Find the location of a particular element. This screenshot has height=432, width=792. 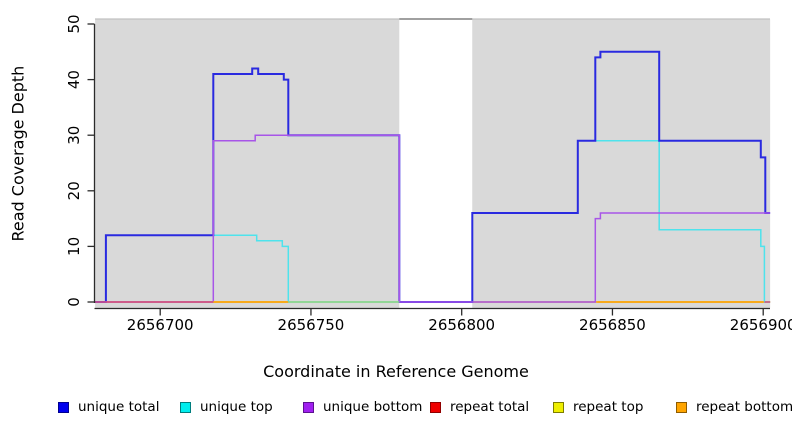

legend-label: repeat top is located at coordinates (608, 407).